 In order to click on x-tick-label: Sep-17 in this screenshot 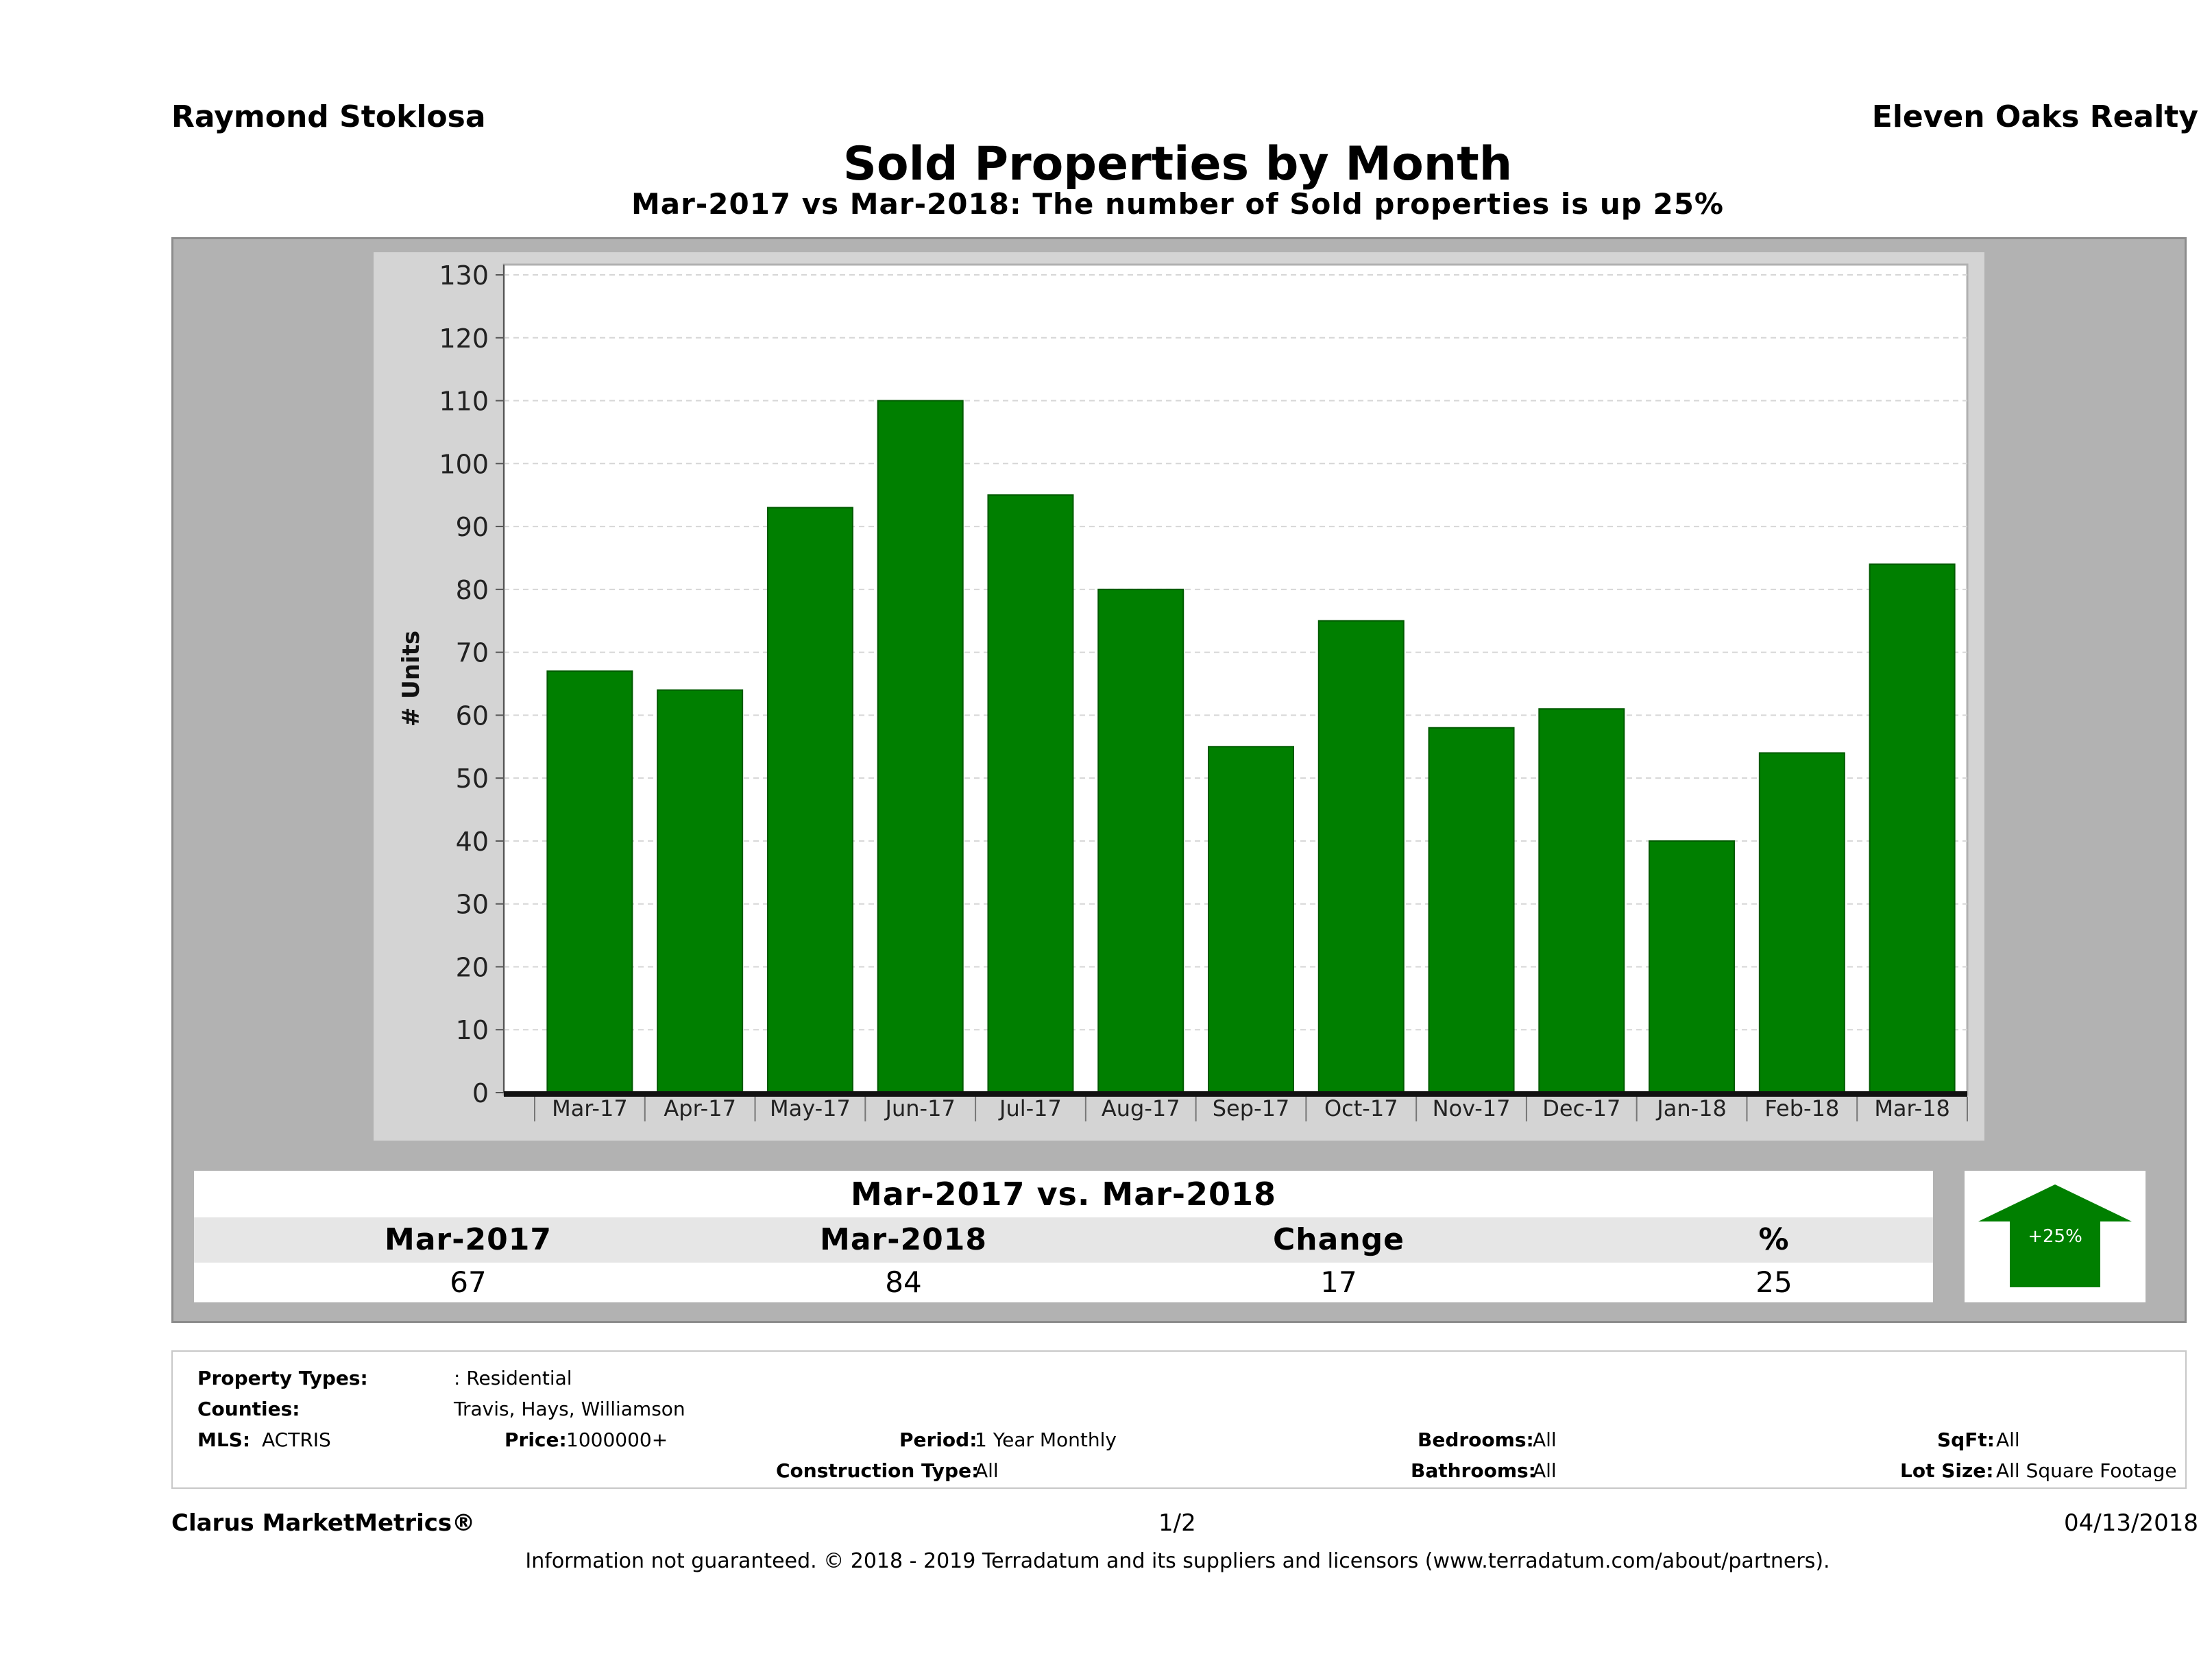, I will do `click(1251, 1108)`.